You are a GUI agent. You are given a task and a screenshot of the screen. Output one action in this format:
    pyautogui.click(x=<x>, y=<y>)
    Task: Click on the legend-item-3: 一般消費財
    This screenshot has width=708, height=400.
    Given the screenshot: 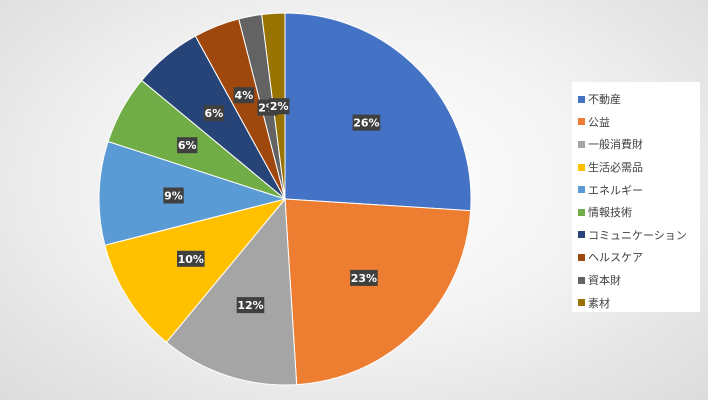 What is the action you would take?
    pyautogui.click(x=639, y=144)
    